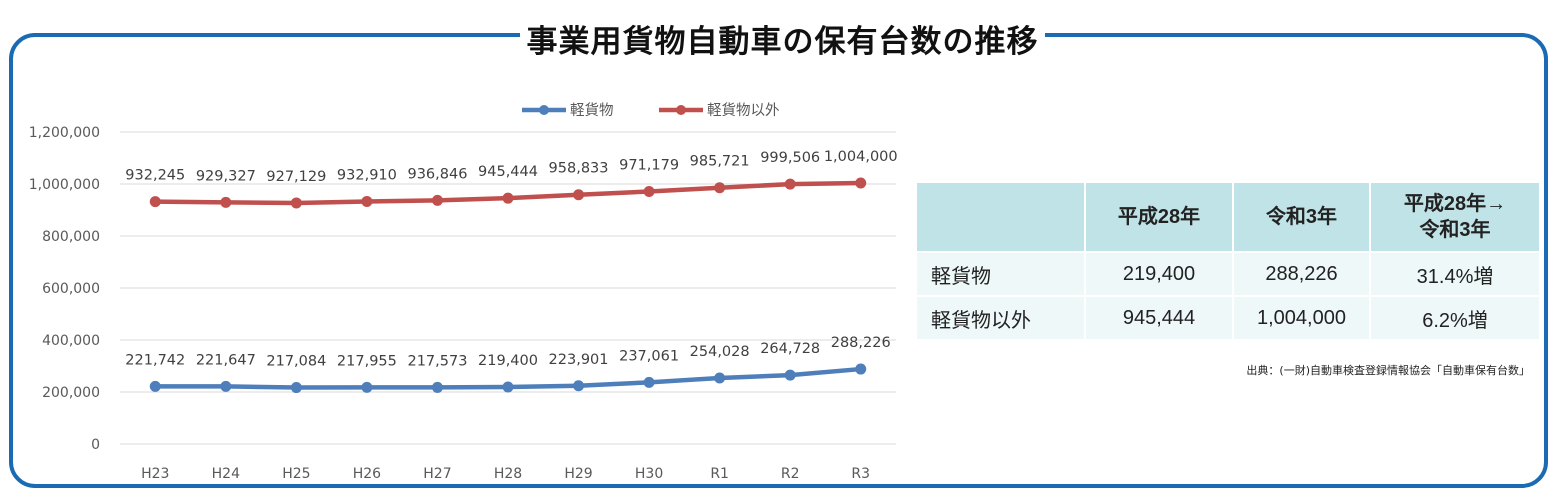 The width and height of the screenshot is (1561, 499). I want to click on table-cell-r3: 1,004,000, so click(1302, 317).